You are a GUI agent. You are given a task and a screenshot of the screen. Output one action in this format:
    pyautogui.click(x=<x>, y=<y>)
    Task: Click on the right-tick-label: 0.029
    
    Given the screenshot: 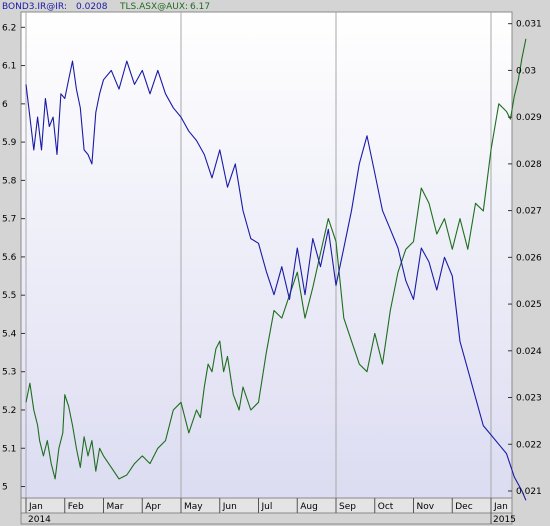 What is the action you would take?
    pyautogui.click(x=529, y=118)
    